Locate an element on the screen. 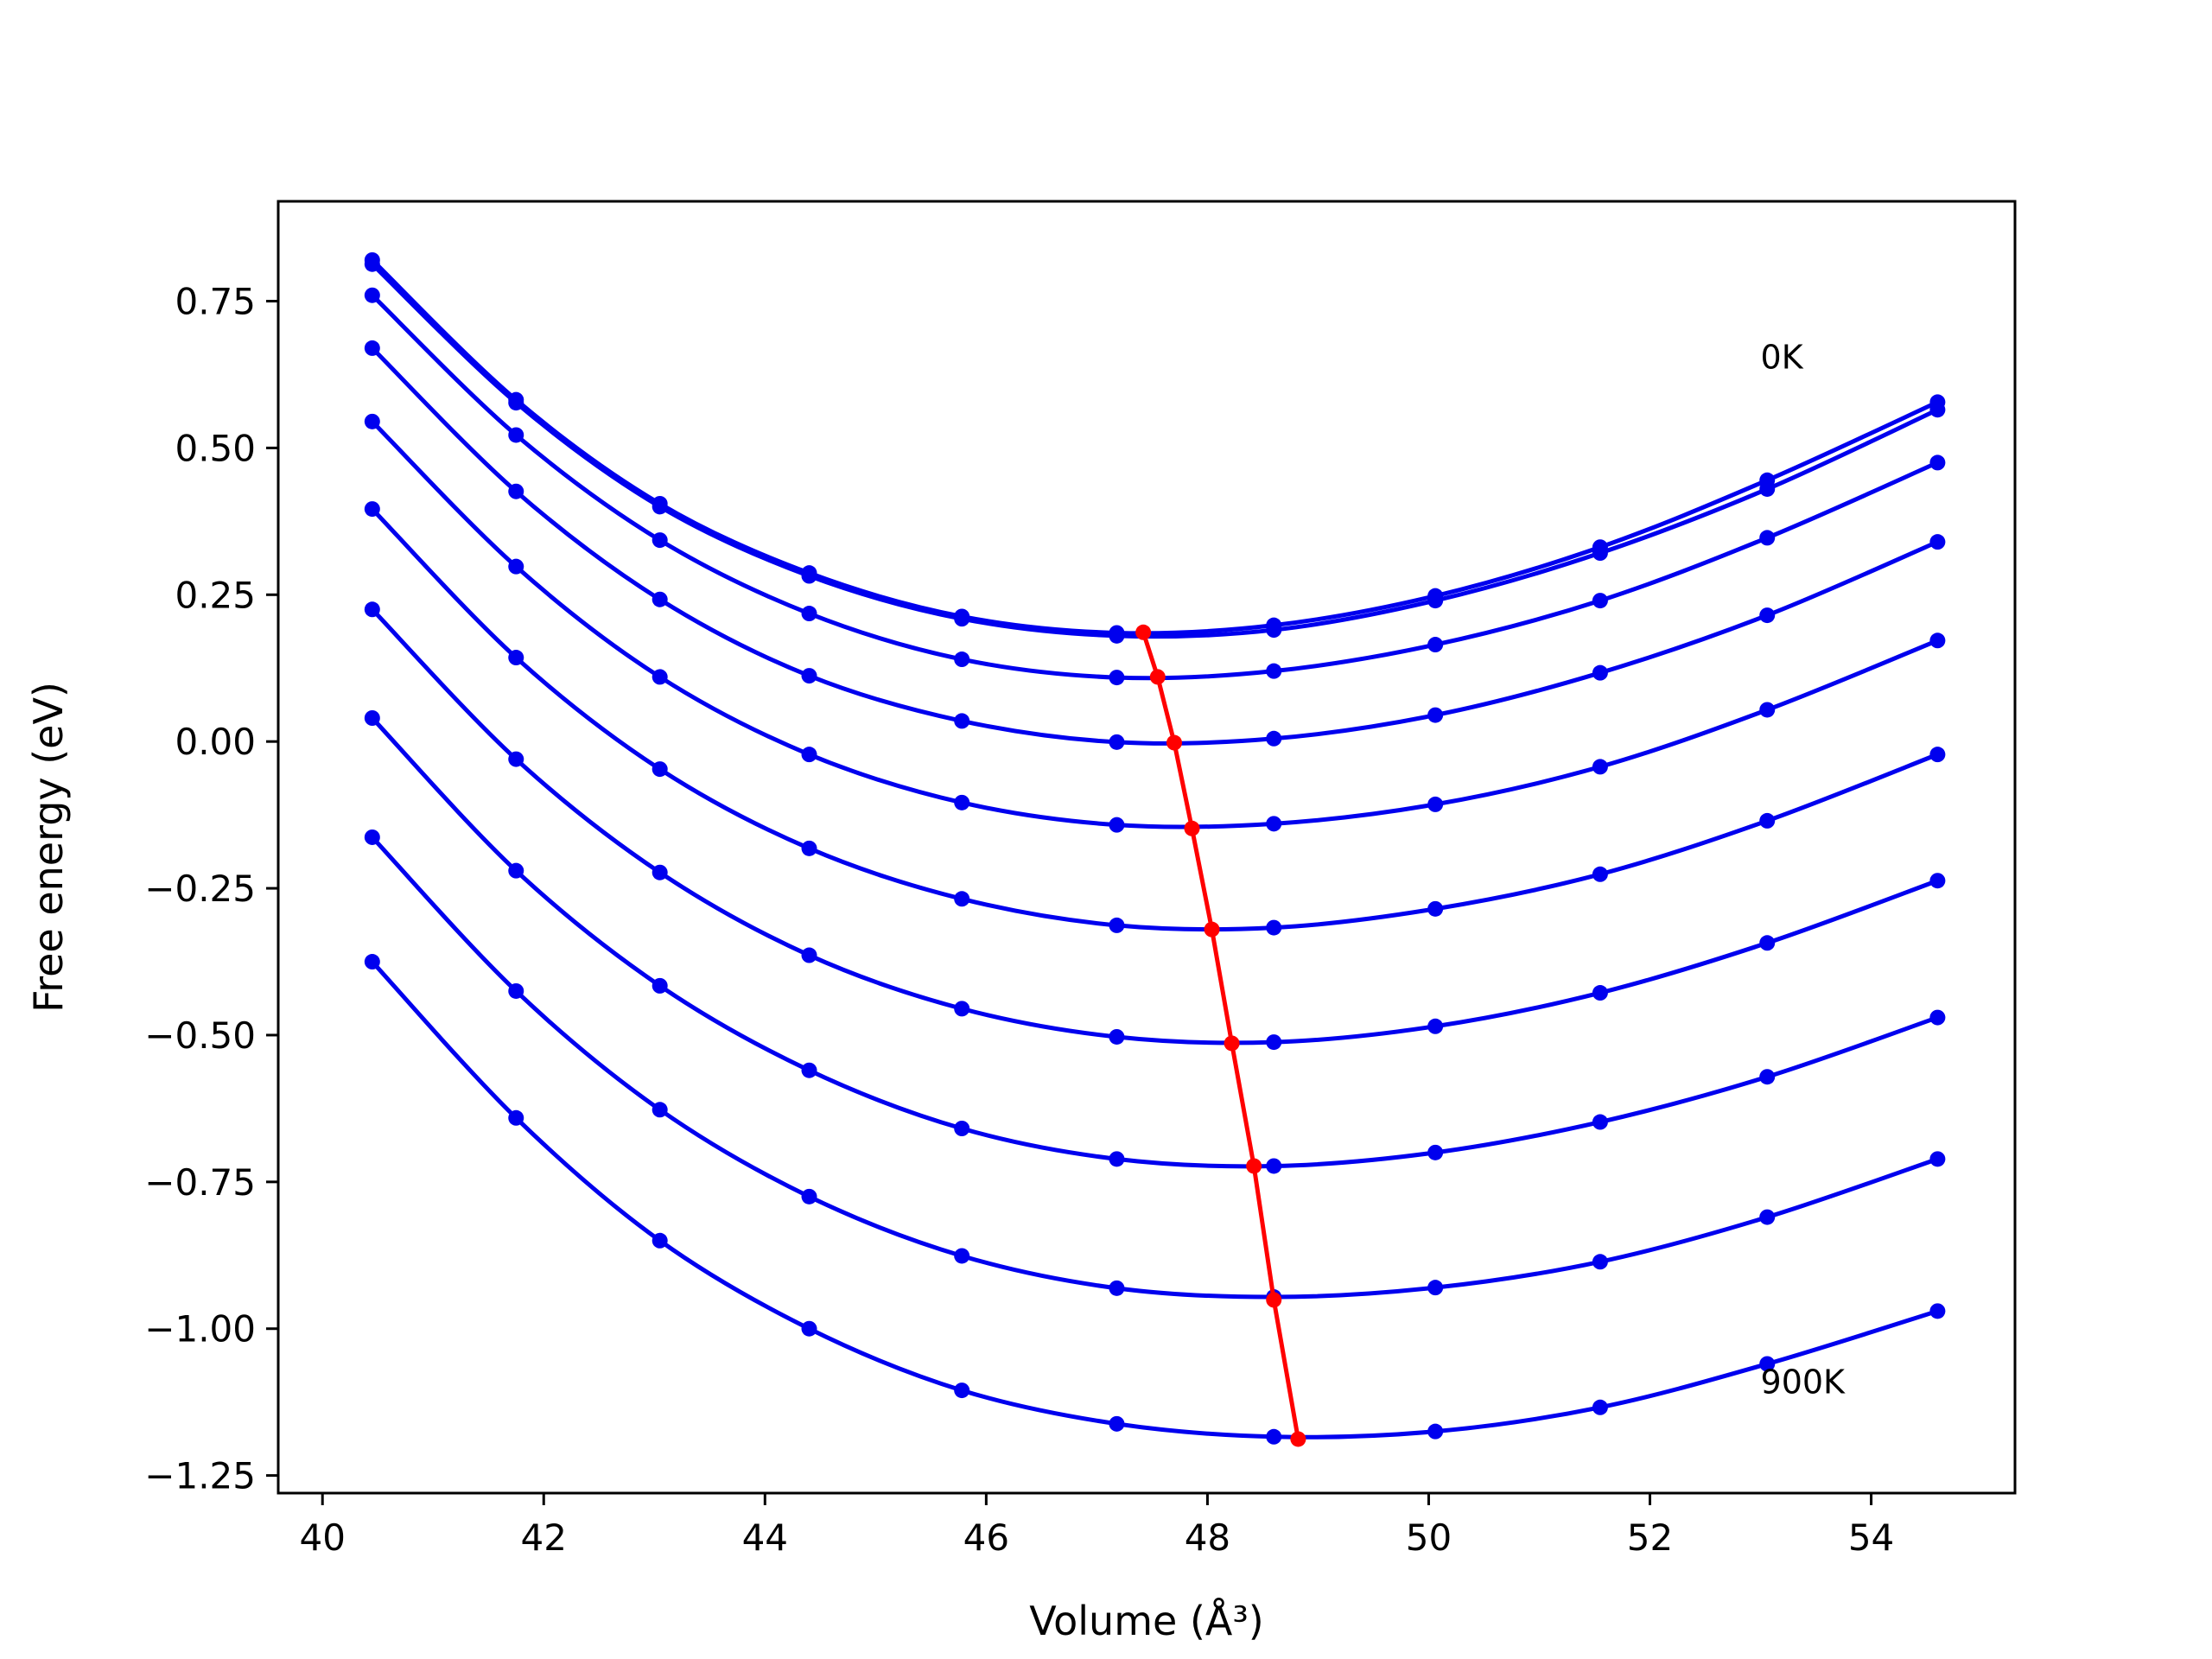 The width and height of the screenshot is (2212, 1659). y-tick-label: −1.00 is located at coordinates (200, 1329).